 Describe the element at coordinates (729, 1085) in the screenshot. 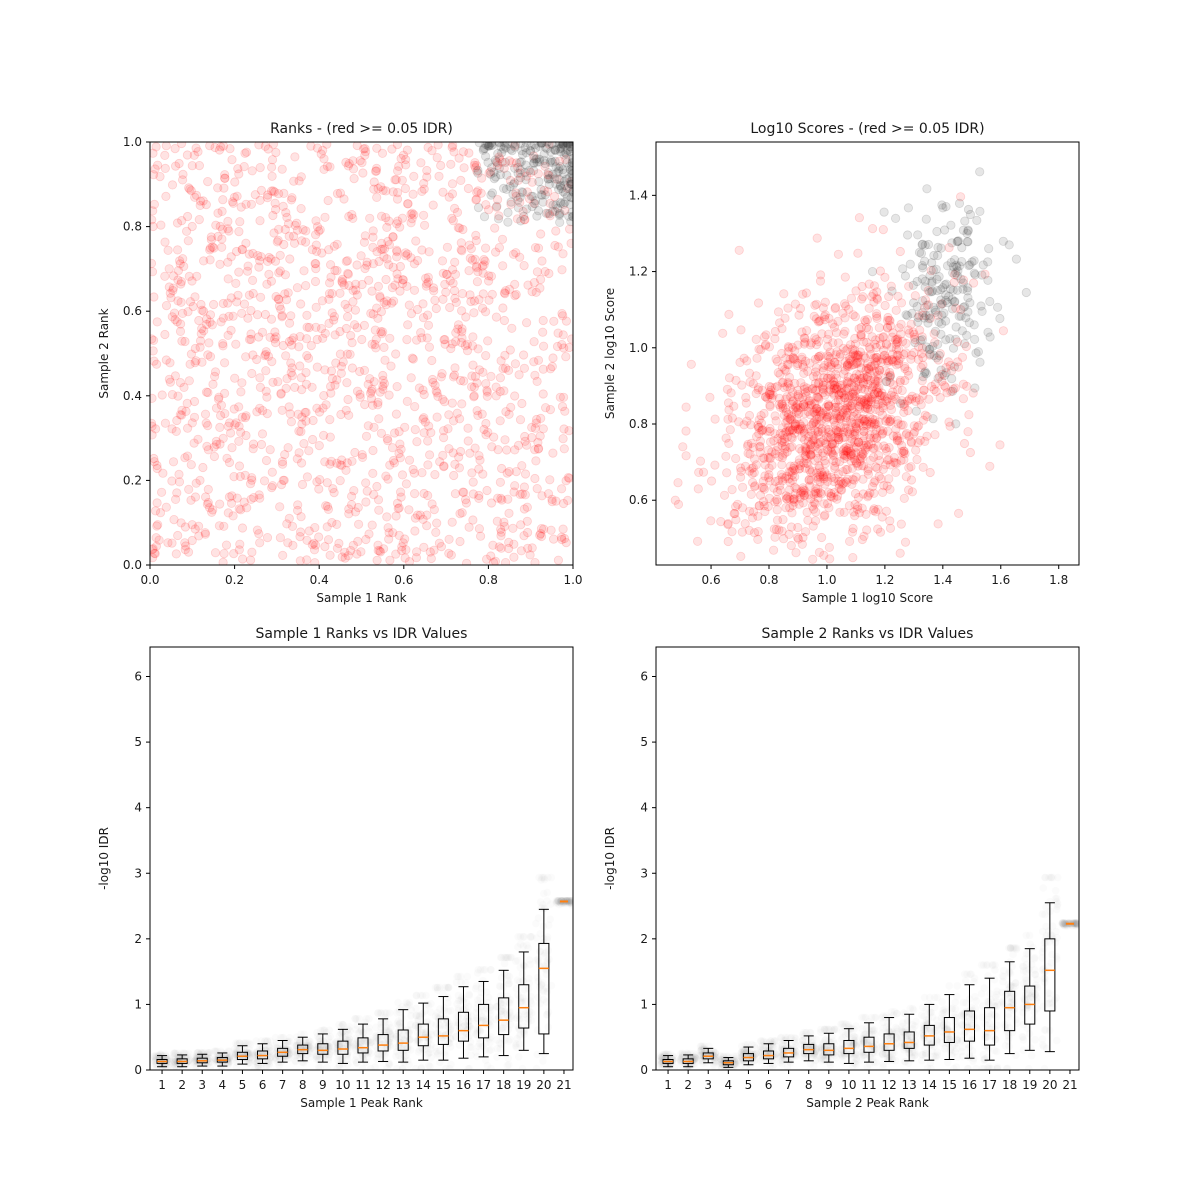

I see `sample2-rank-idr-box-xtick-label: 4` at that location.